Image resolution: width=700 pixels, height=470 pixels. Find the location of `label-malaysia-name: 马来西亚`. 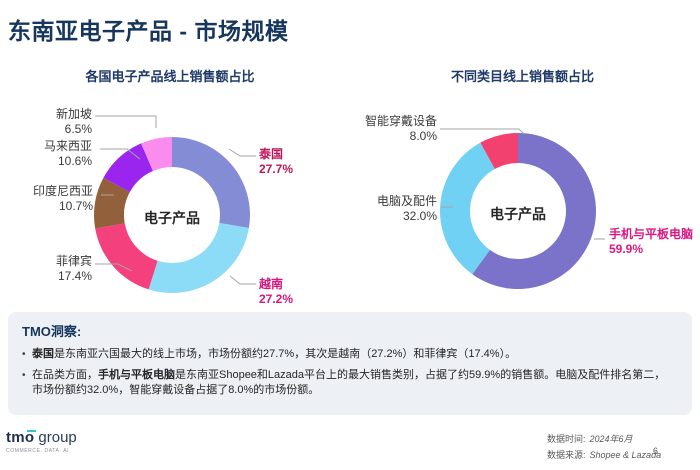

label-malaysia-name: 马来西亚 is located at coordinates (67, 146).